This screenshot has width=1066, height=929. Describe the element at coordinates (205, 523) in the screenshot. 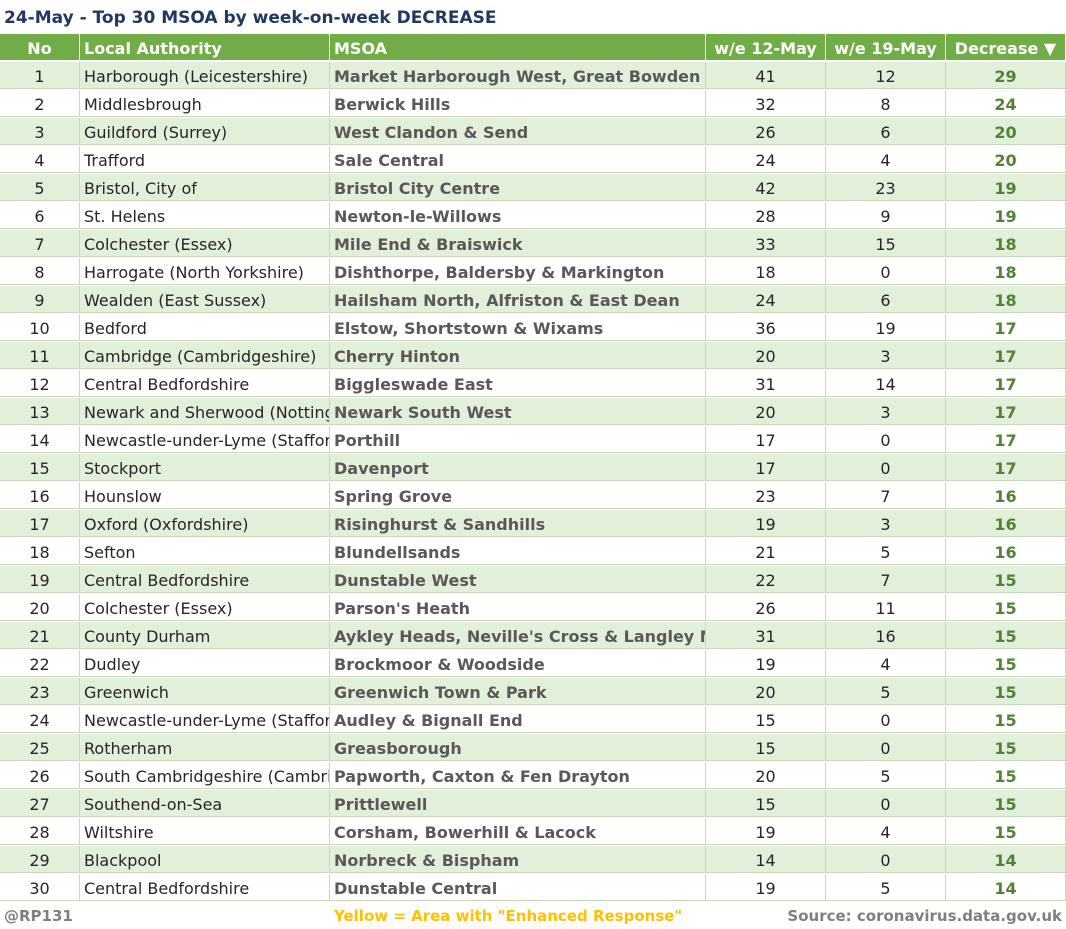

I see `table-cell: Oxford (Oxfordshire)` at that location.